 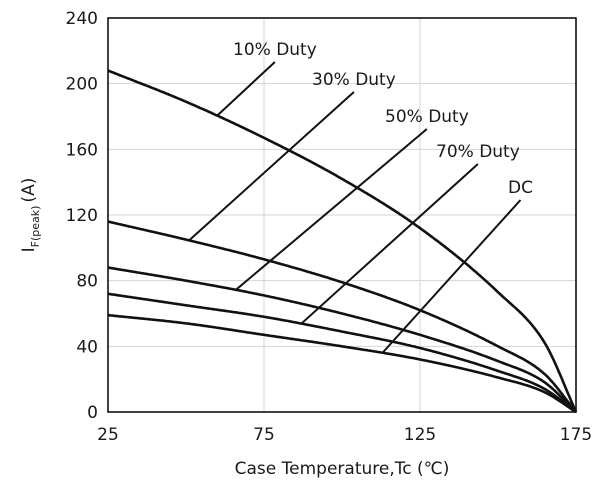 I want to click on x-tick-label: 175, so click(x=576, y=435).